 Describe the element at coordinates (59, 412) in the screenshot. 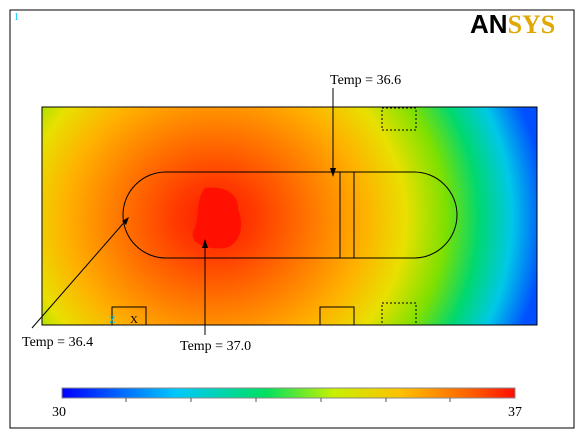

I see `colorbar-min: 30` at that location.